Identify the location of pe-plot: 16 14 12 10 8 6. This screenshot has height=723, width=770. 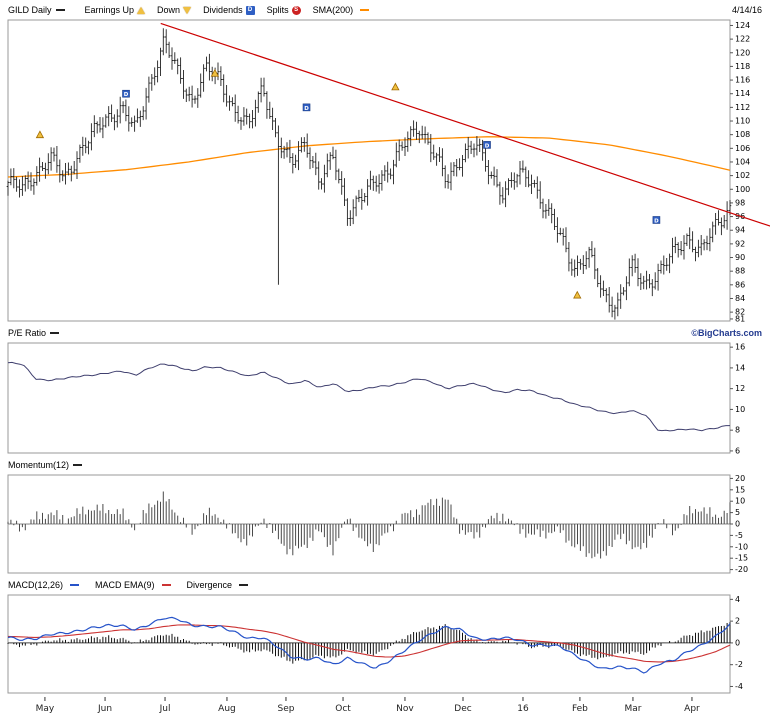
(376, 398).